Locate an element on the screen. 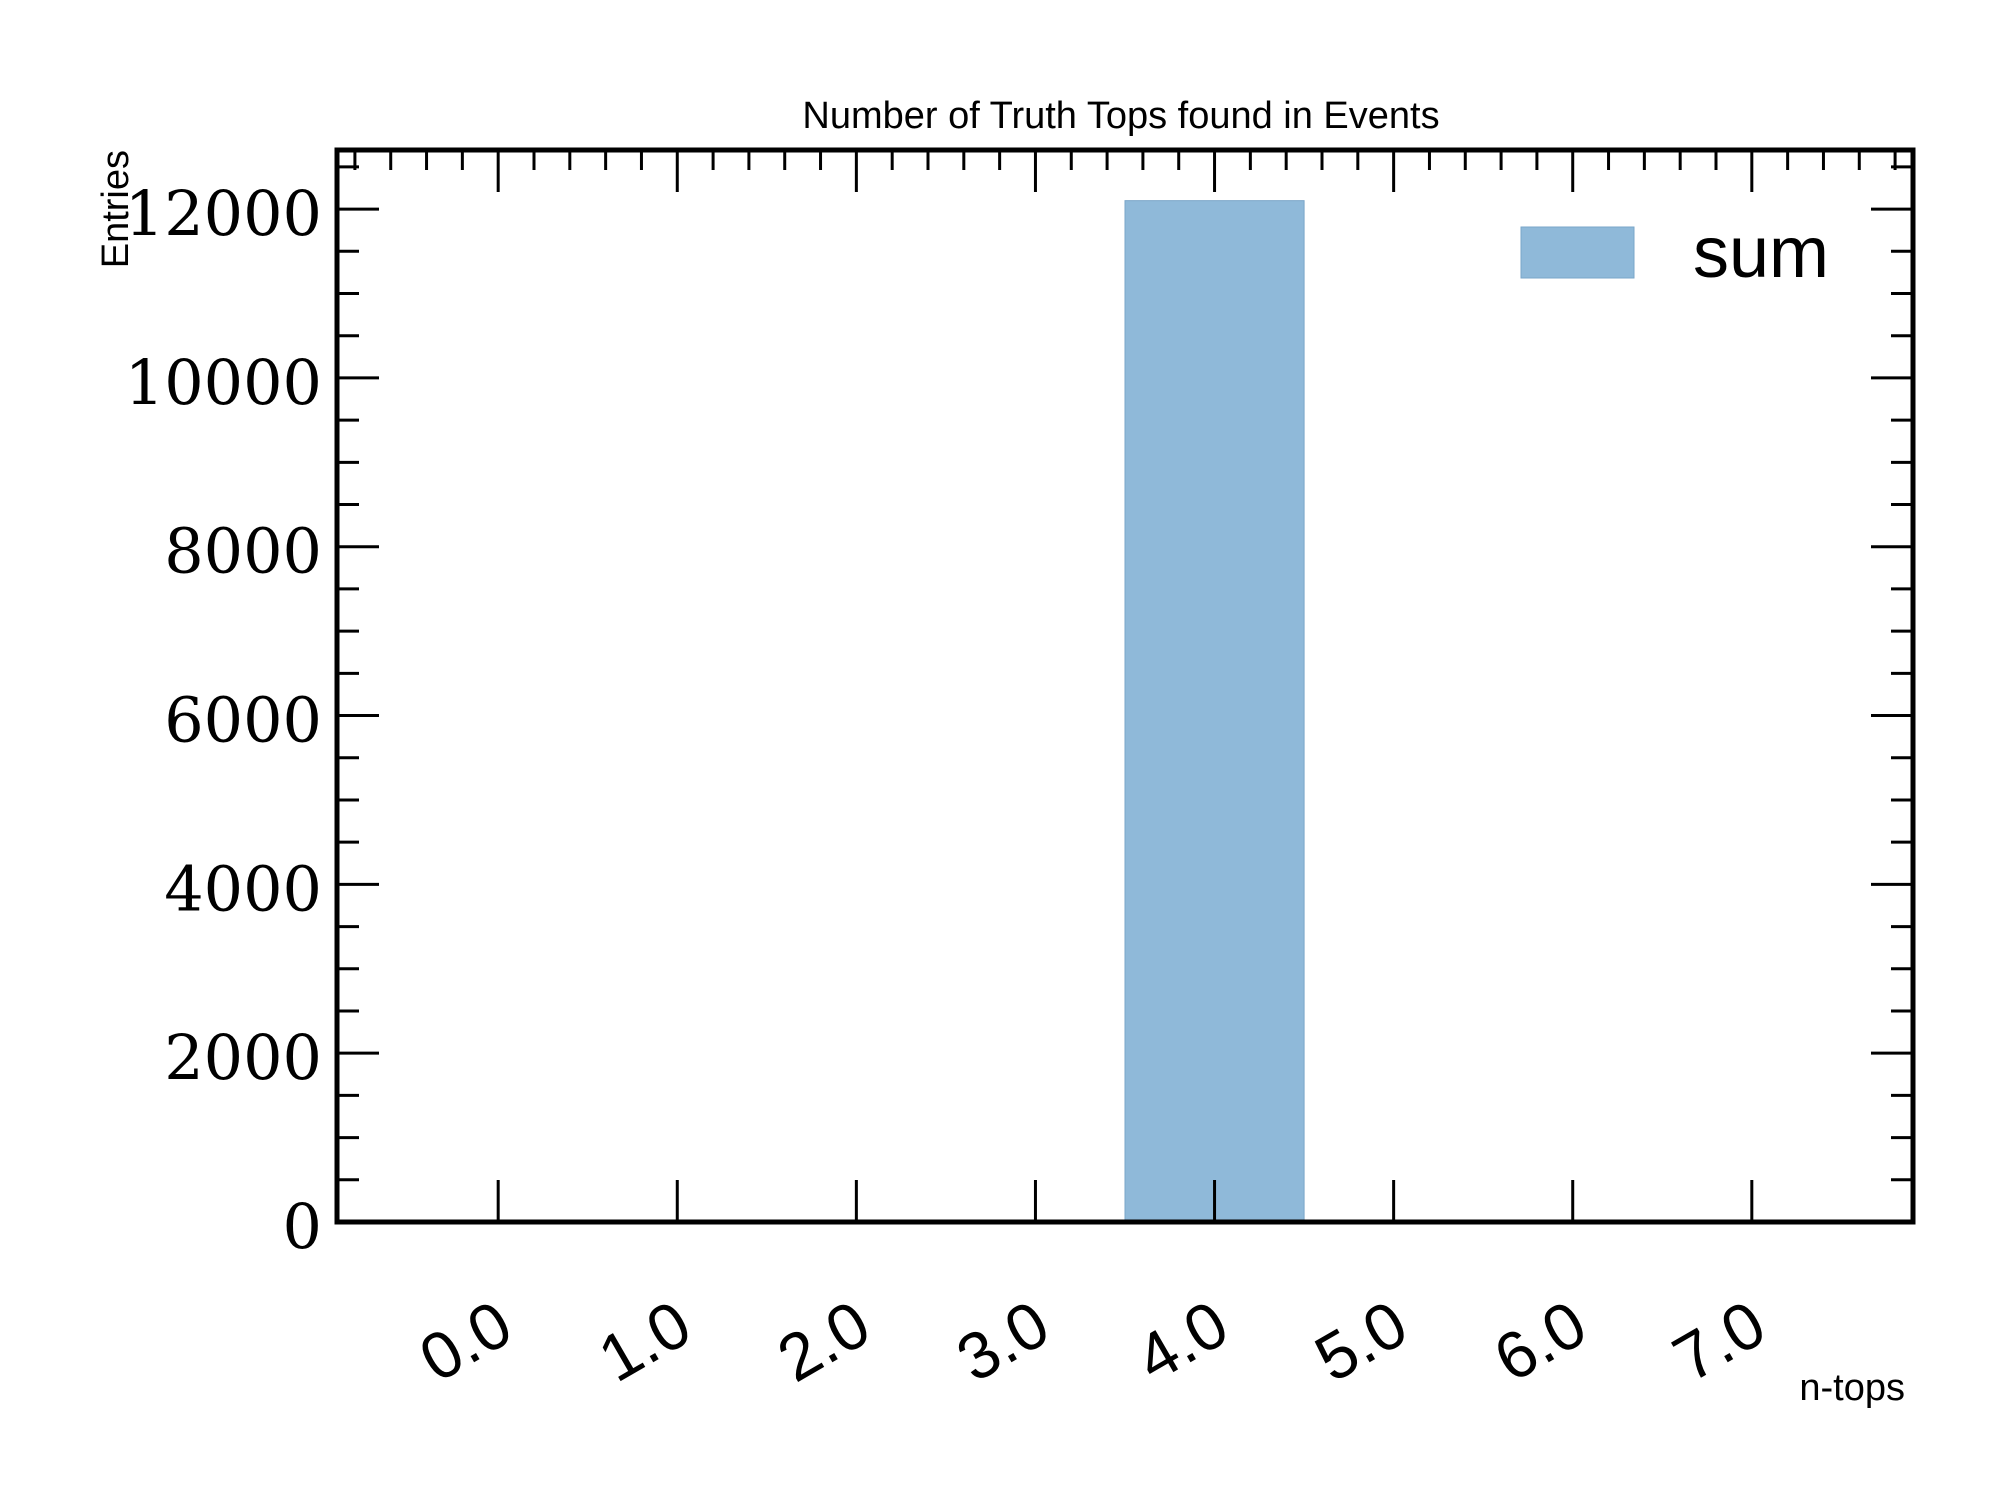 Image resolution: width=2000 pixels, height=1500 pixels. y-axis-label: Entries is located at coordinates (116, 209).